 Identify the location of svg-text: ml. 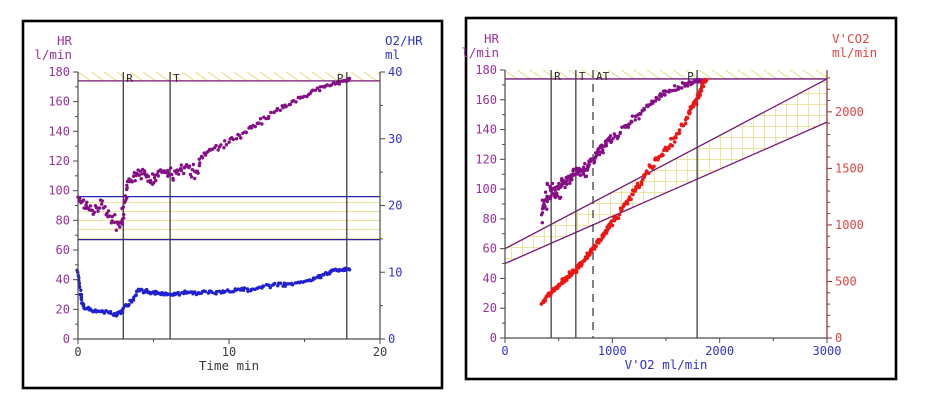
(392, 54).